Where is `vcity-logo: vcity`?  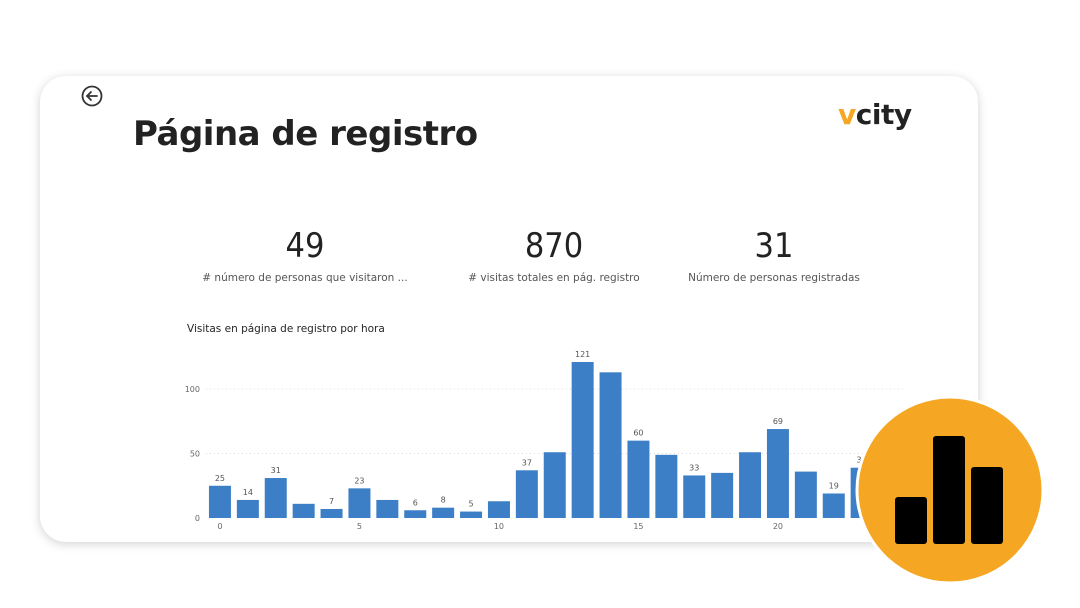 vcity-logo: vcity is located at coordinates (875, 114).